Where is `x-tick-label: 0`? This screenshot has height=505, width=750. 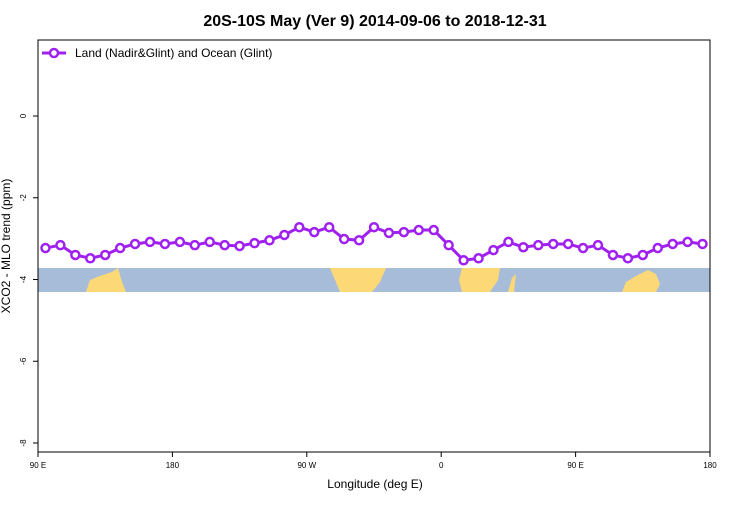 x-tick-label: 0 is located at coordinates (441, 465).